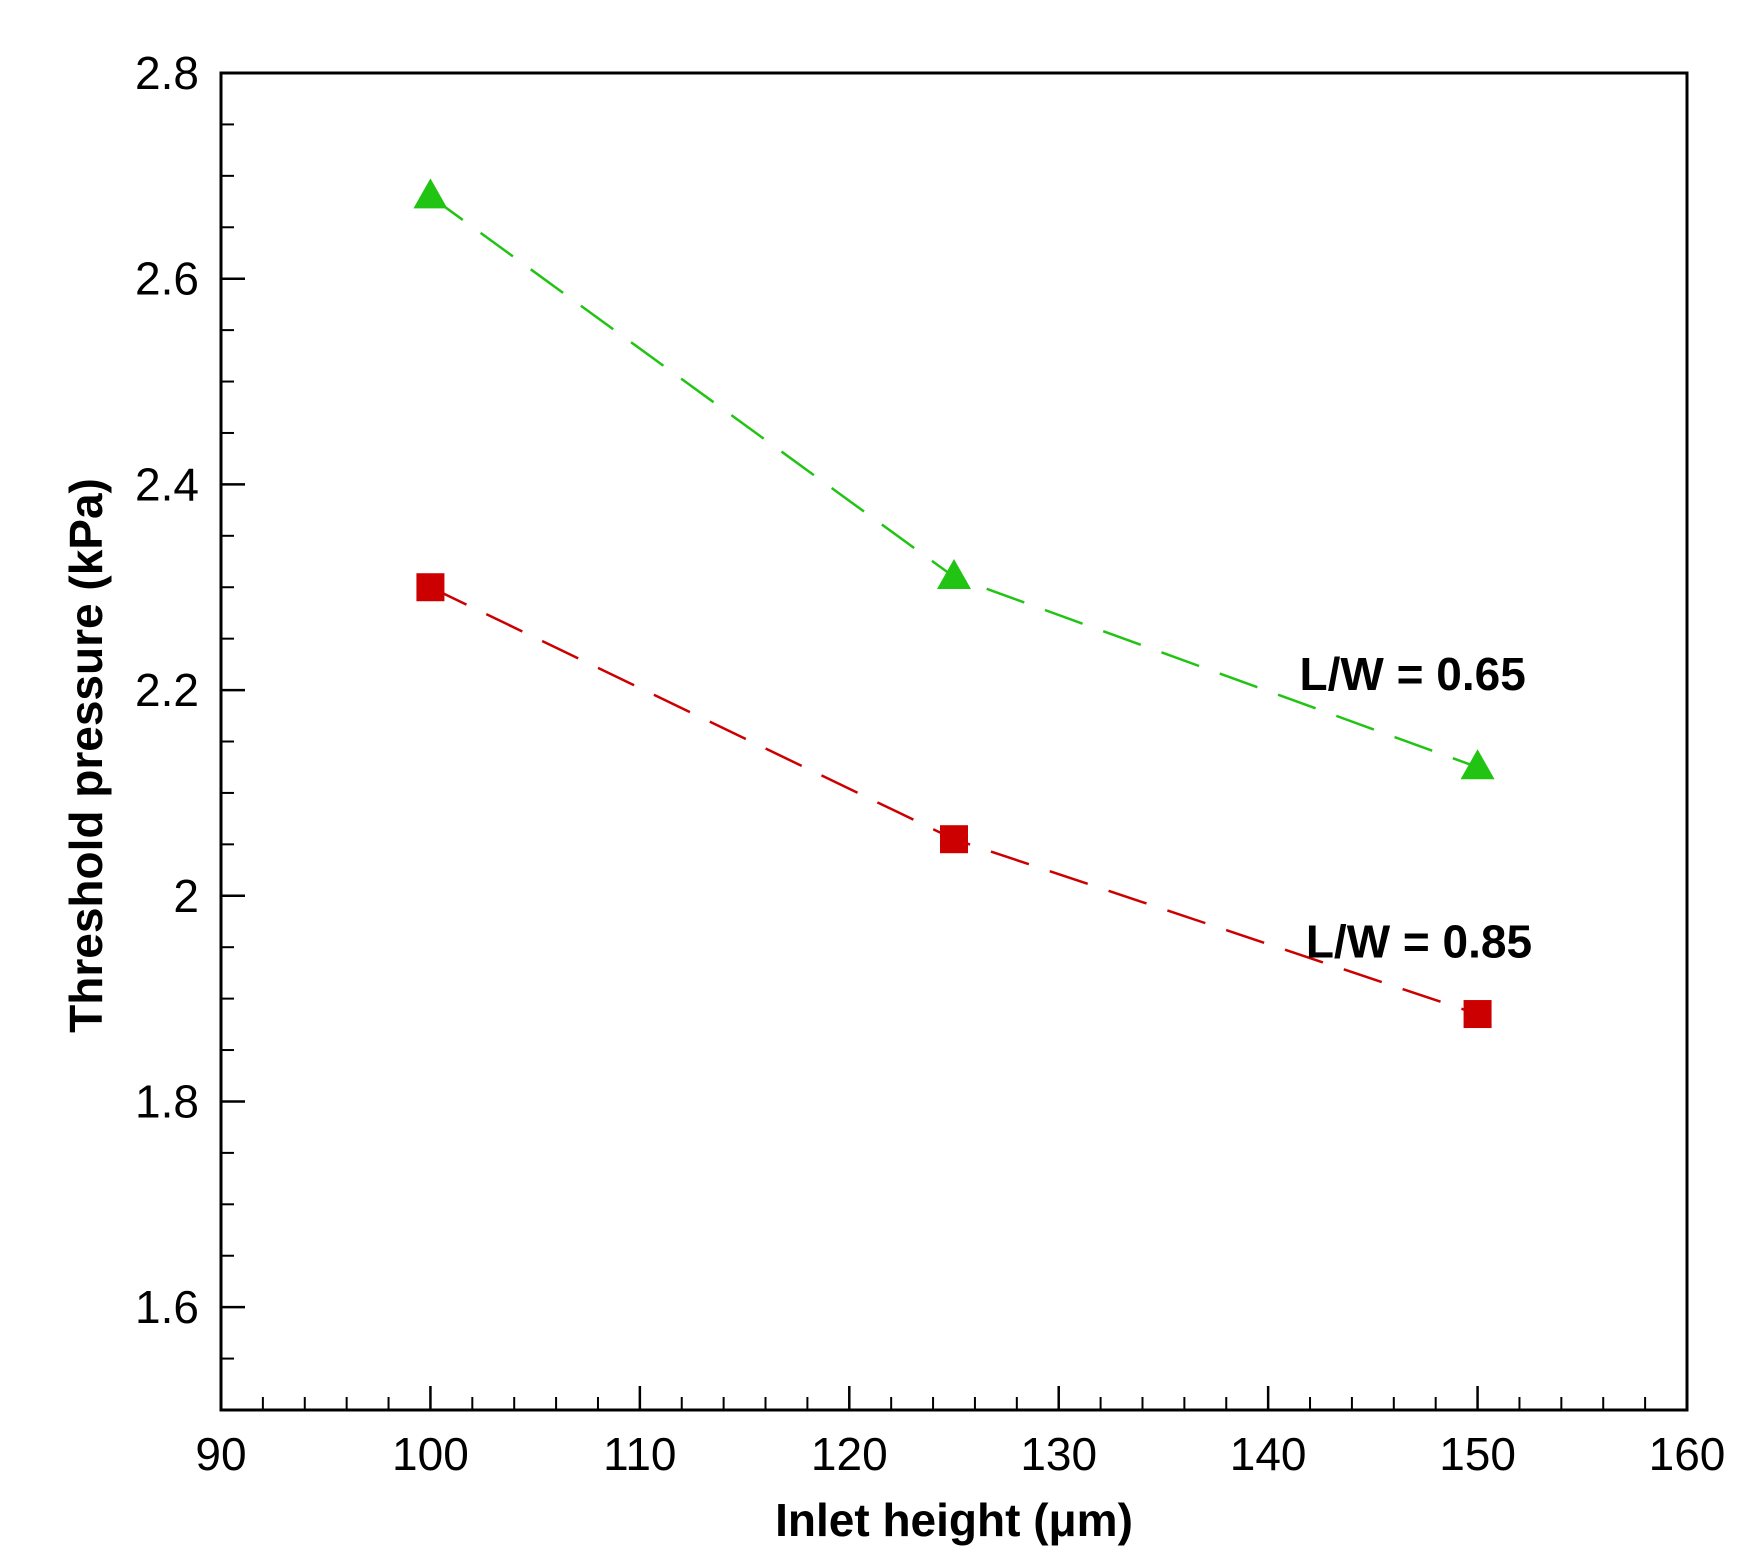 The image size is (1744, 1560). What do you see at coordinates (1416, 807) in the screenshot?
I see `annotations-layer: L/W = 0.65 L/W = 0.85` at bounding box center [1416, 807].